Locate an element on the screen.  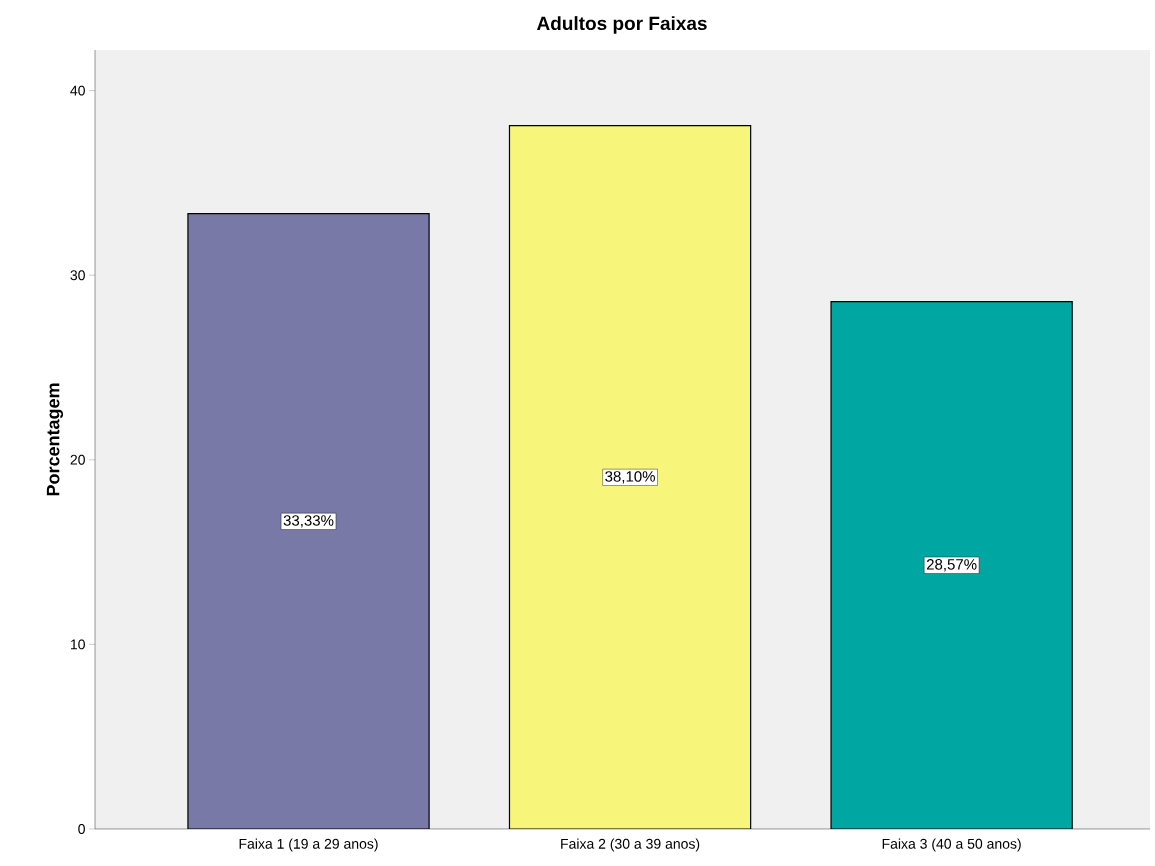
y-tick-label: 20 is located at coordinates (77, 459).